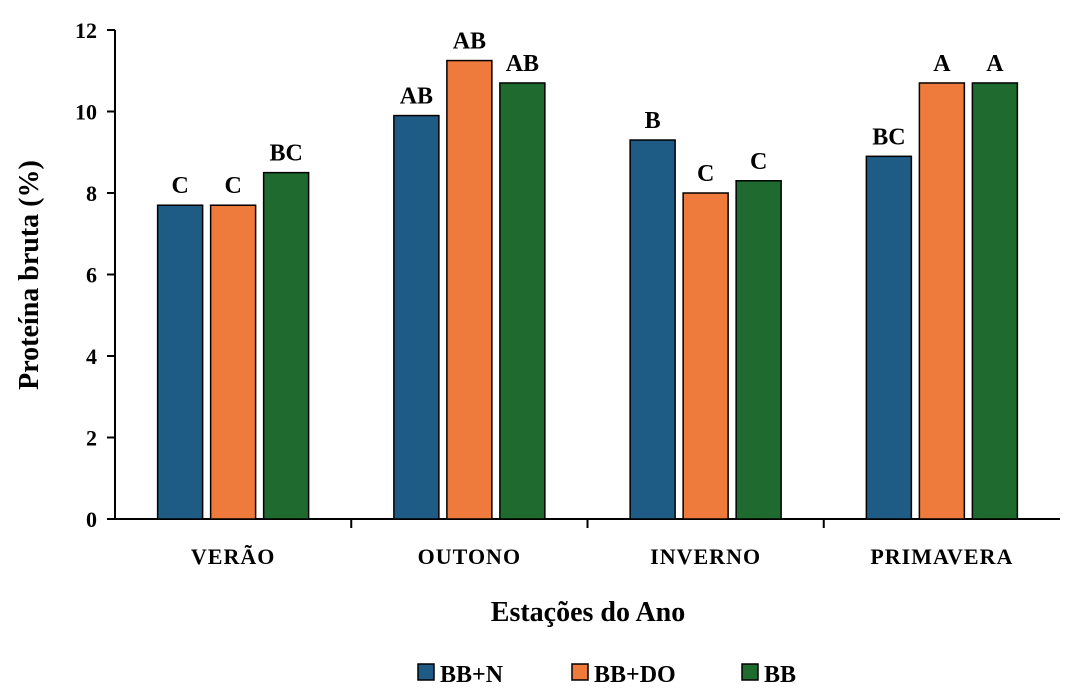  Describe the element at coordinates (780, 675) in the screenshot. I see `legend-label: BB` at that location.